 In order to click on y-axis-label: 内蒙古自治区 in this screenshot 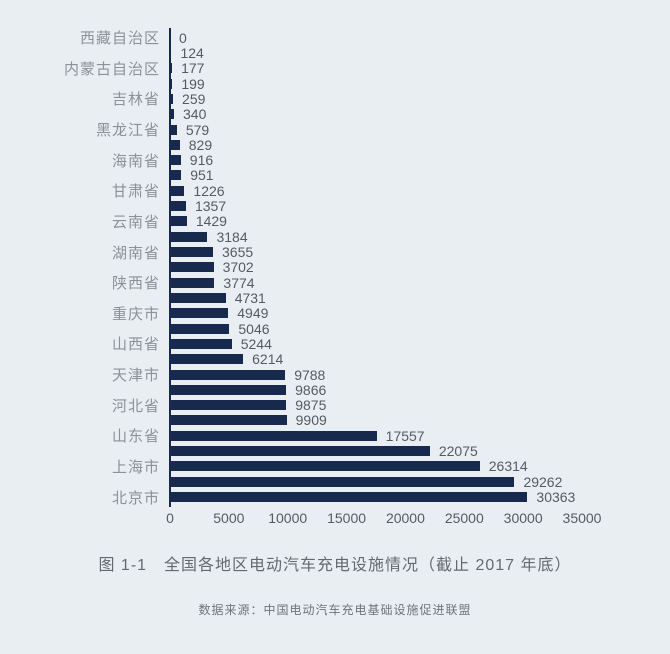, I will do `click(111, 69)`.